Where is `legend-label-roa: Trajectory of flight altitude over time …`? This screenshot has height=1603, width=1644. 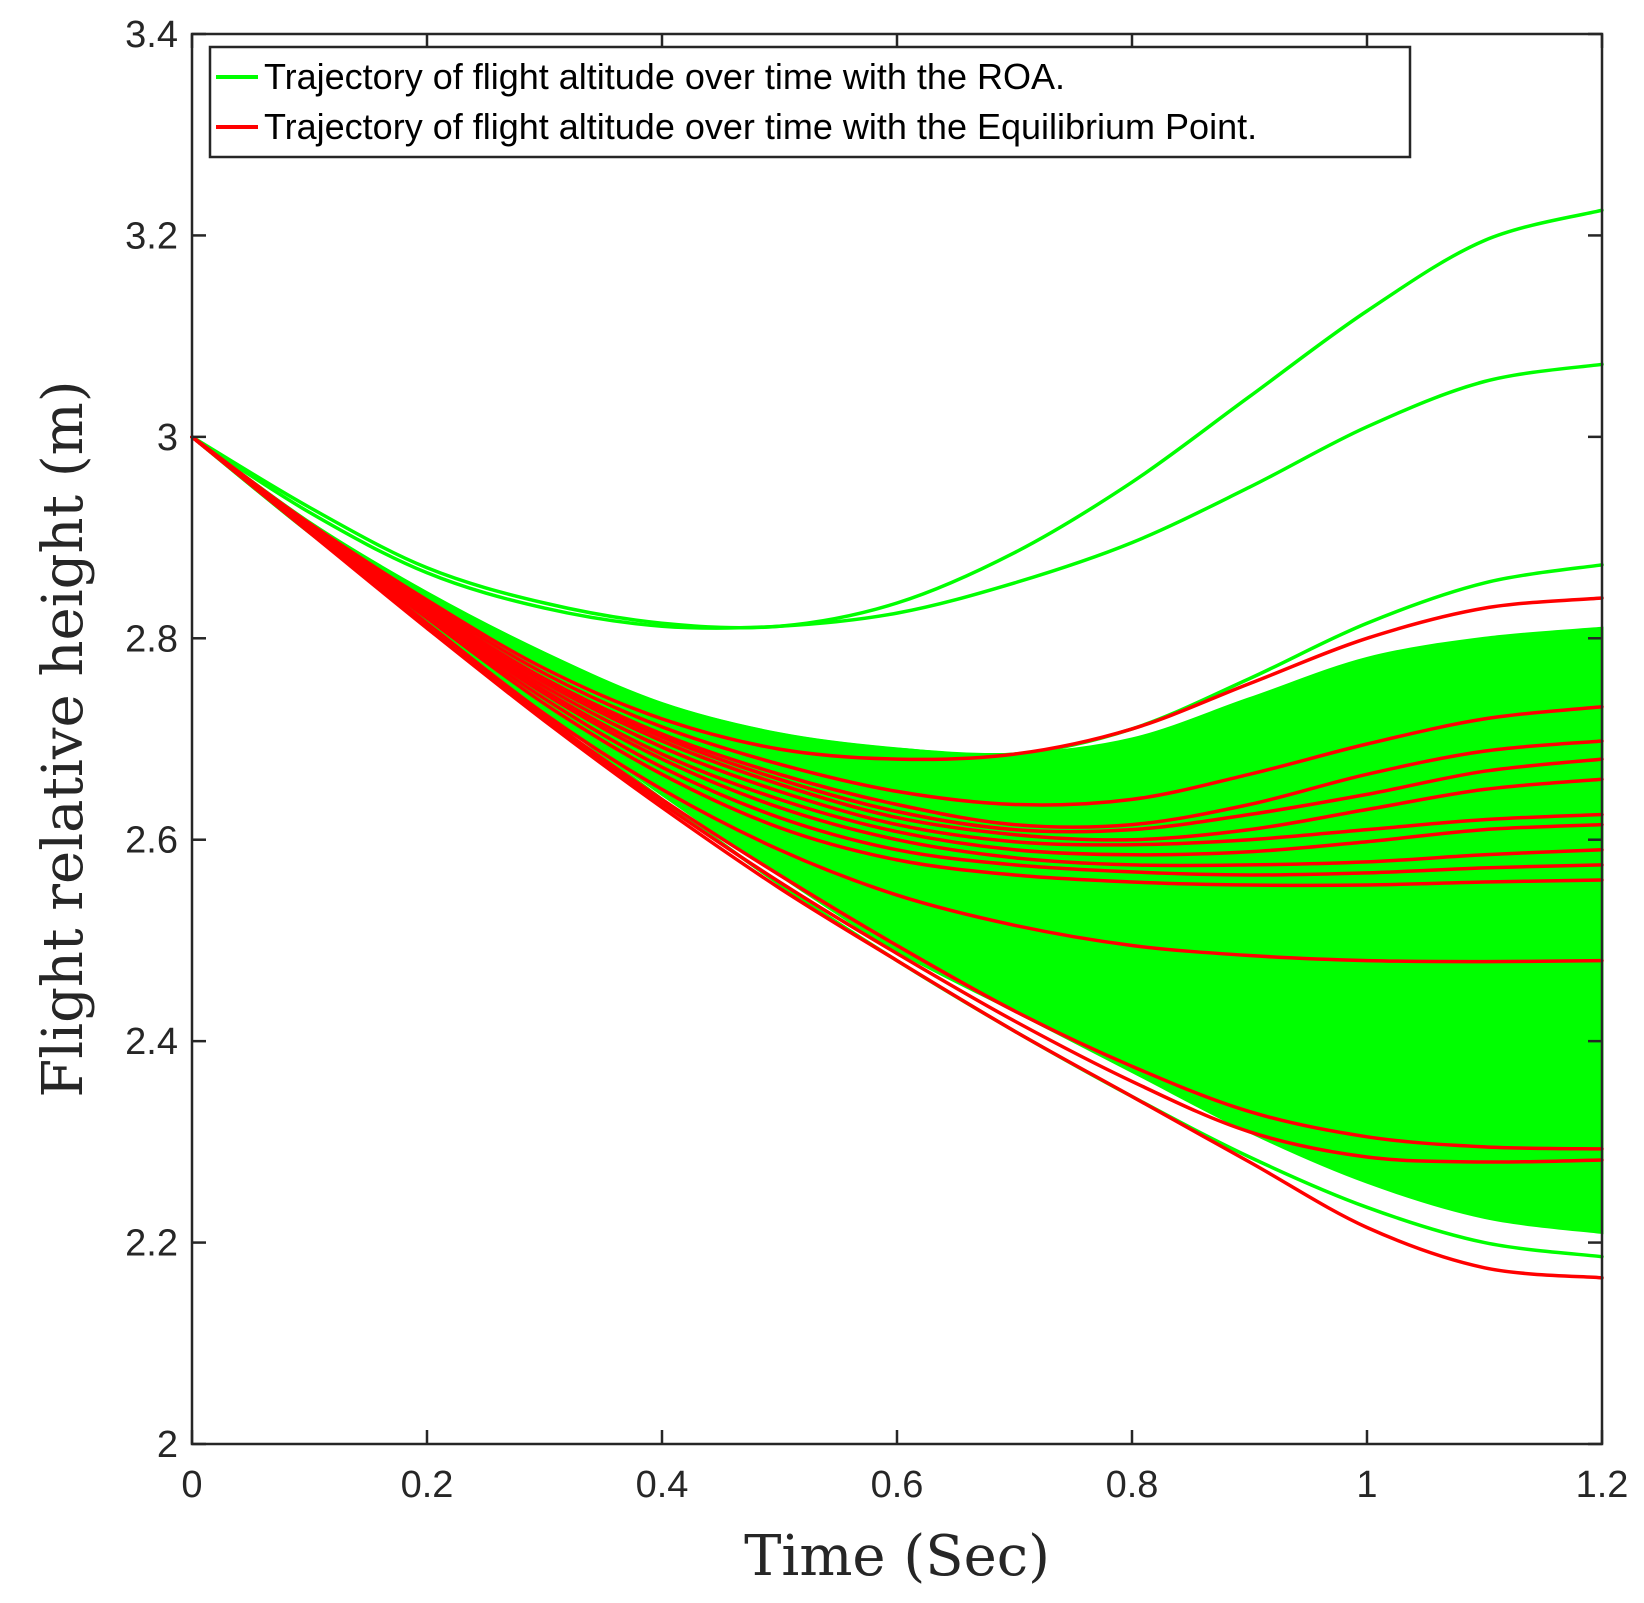 legend-label-roa: Trajectory of flight altitude over time … is located at coordinates (664, 76).